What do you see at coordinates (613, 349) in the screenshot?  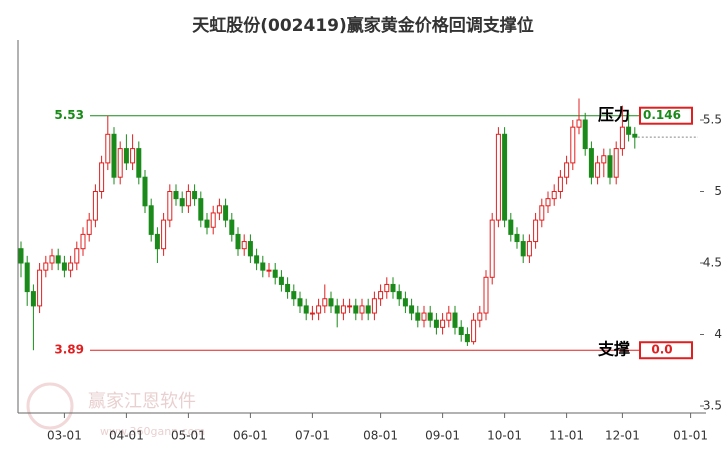 I see `level-name: 支撑` at bounding box center [613, 349].